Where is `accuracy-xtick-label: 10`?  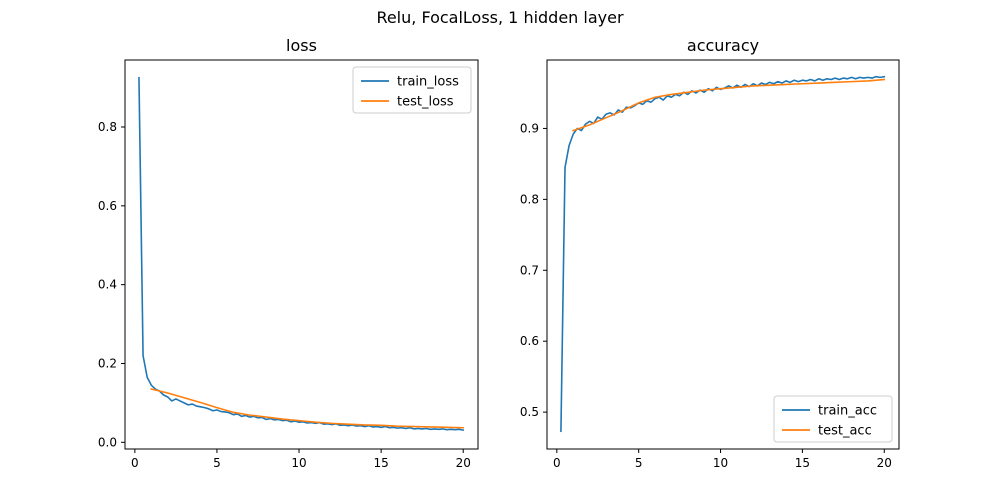
accuracy-xtick-label: 10 is located at coordinates (720, 463).